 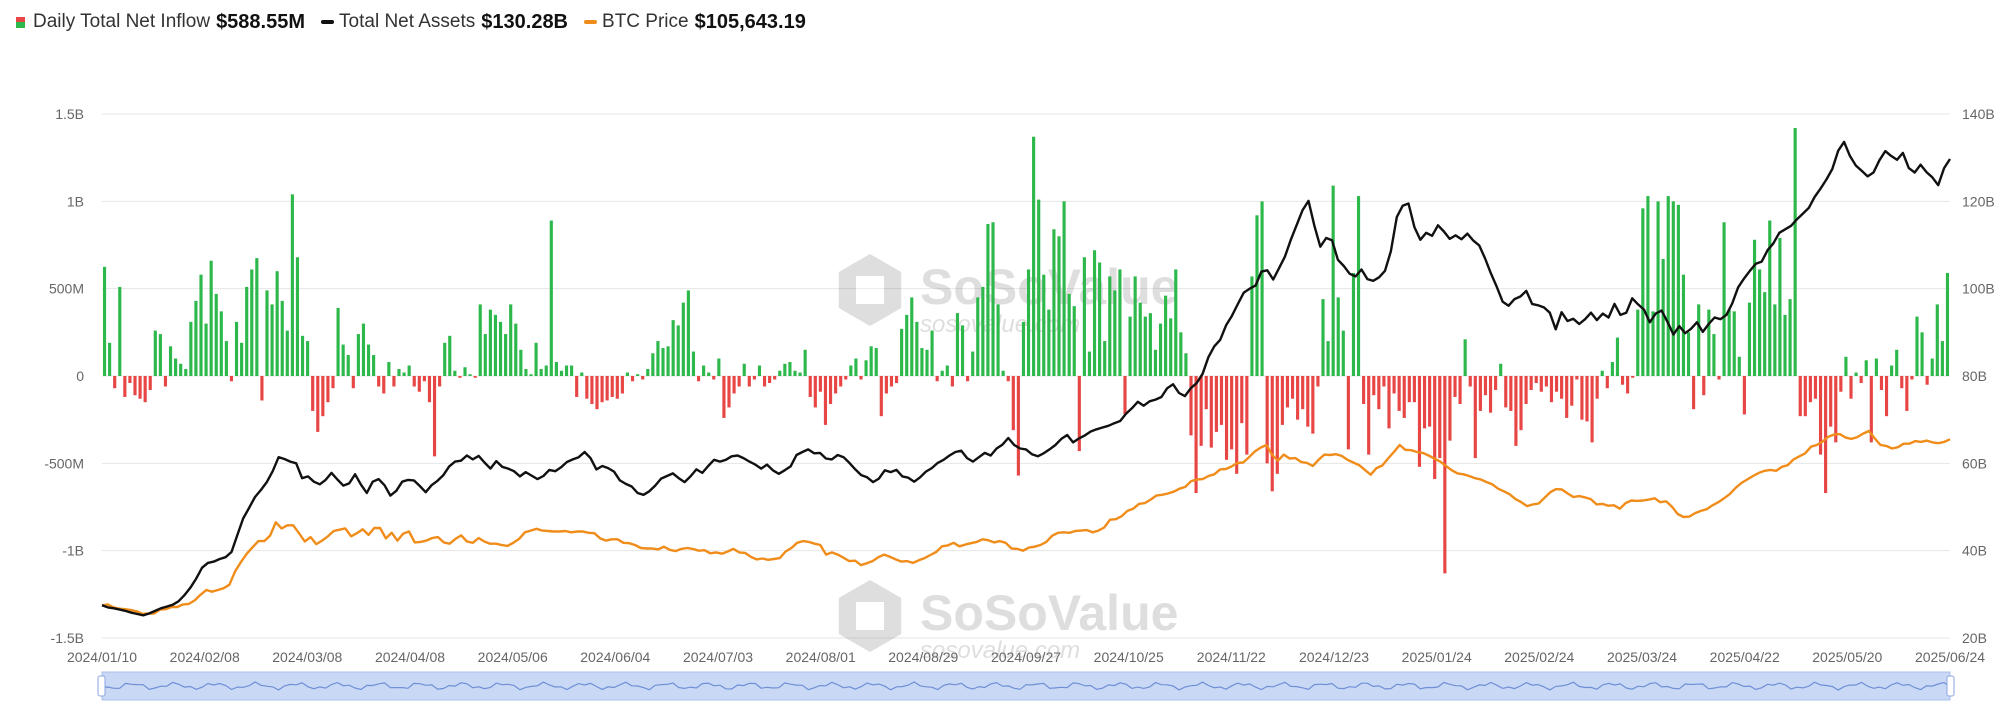 I want to click on y-left-tick-label: -500M, so click(x=64, y=463).